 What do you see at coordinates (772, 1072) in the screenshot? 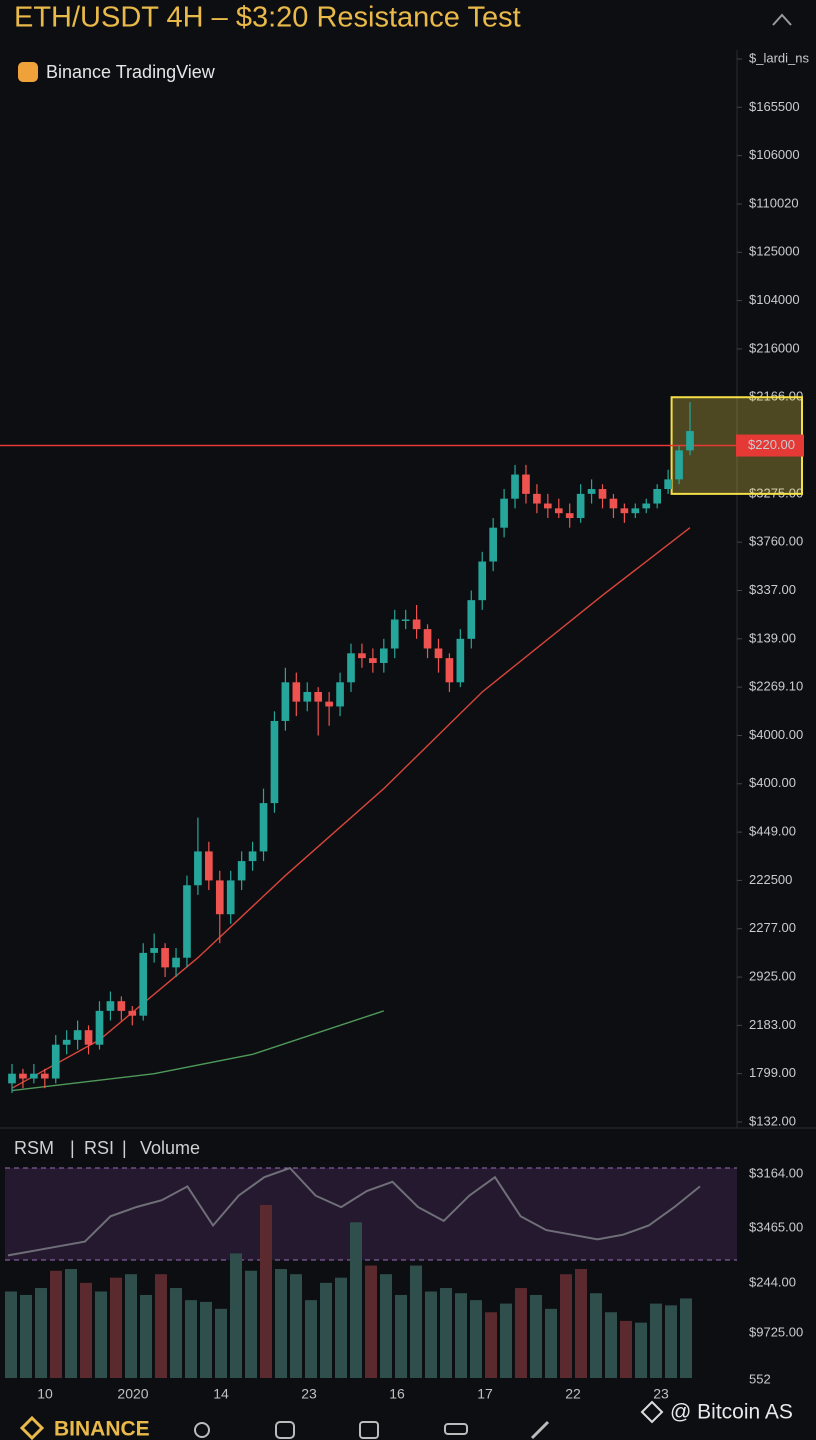
I see `y-tick-label: 1799.00` at bounding box center [772, 1072].